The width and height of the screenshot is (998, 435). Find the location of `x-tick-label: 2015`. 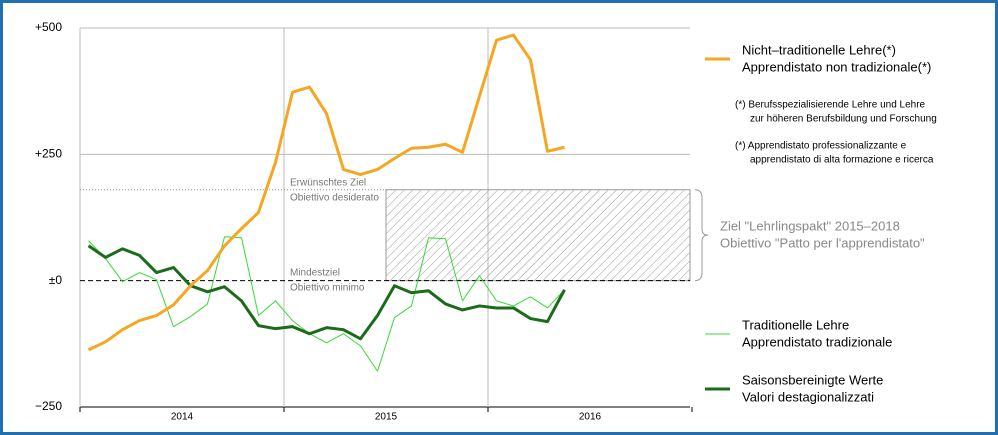

x-tick-label: 2015 is located at coordinates (386, 417).